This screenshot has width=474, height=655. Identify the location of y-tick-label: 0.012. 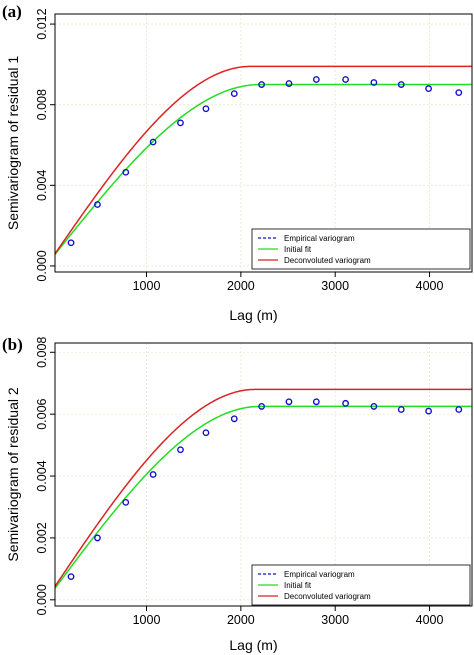
(42, 23).